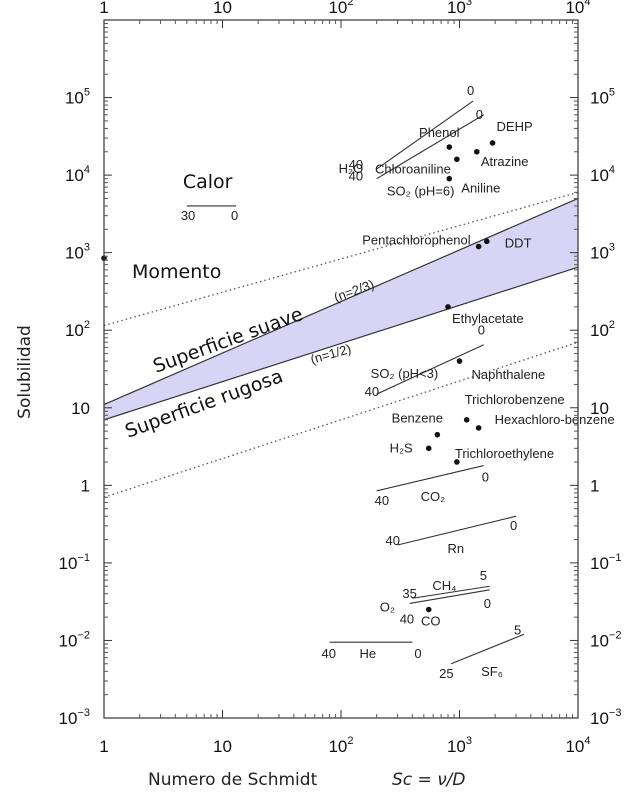 The image size is (642, 800). Describe the element at coordinates (356, 176) in the screenshot. I see `range-start-label-so-ph-6: 40` at that location.